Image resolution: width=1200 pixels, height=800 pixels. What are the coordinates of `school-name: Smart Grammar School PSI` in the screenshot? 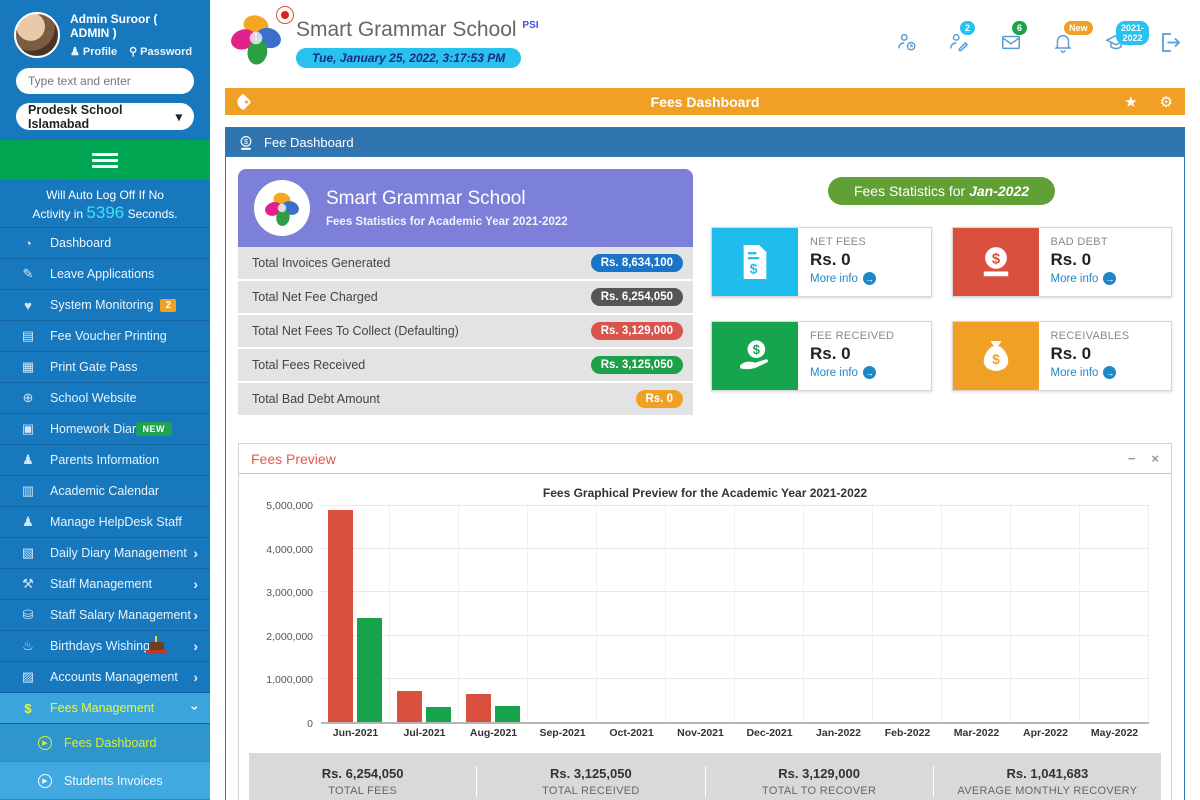 It's located at (417, 29).